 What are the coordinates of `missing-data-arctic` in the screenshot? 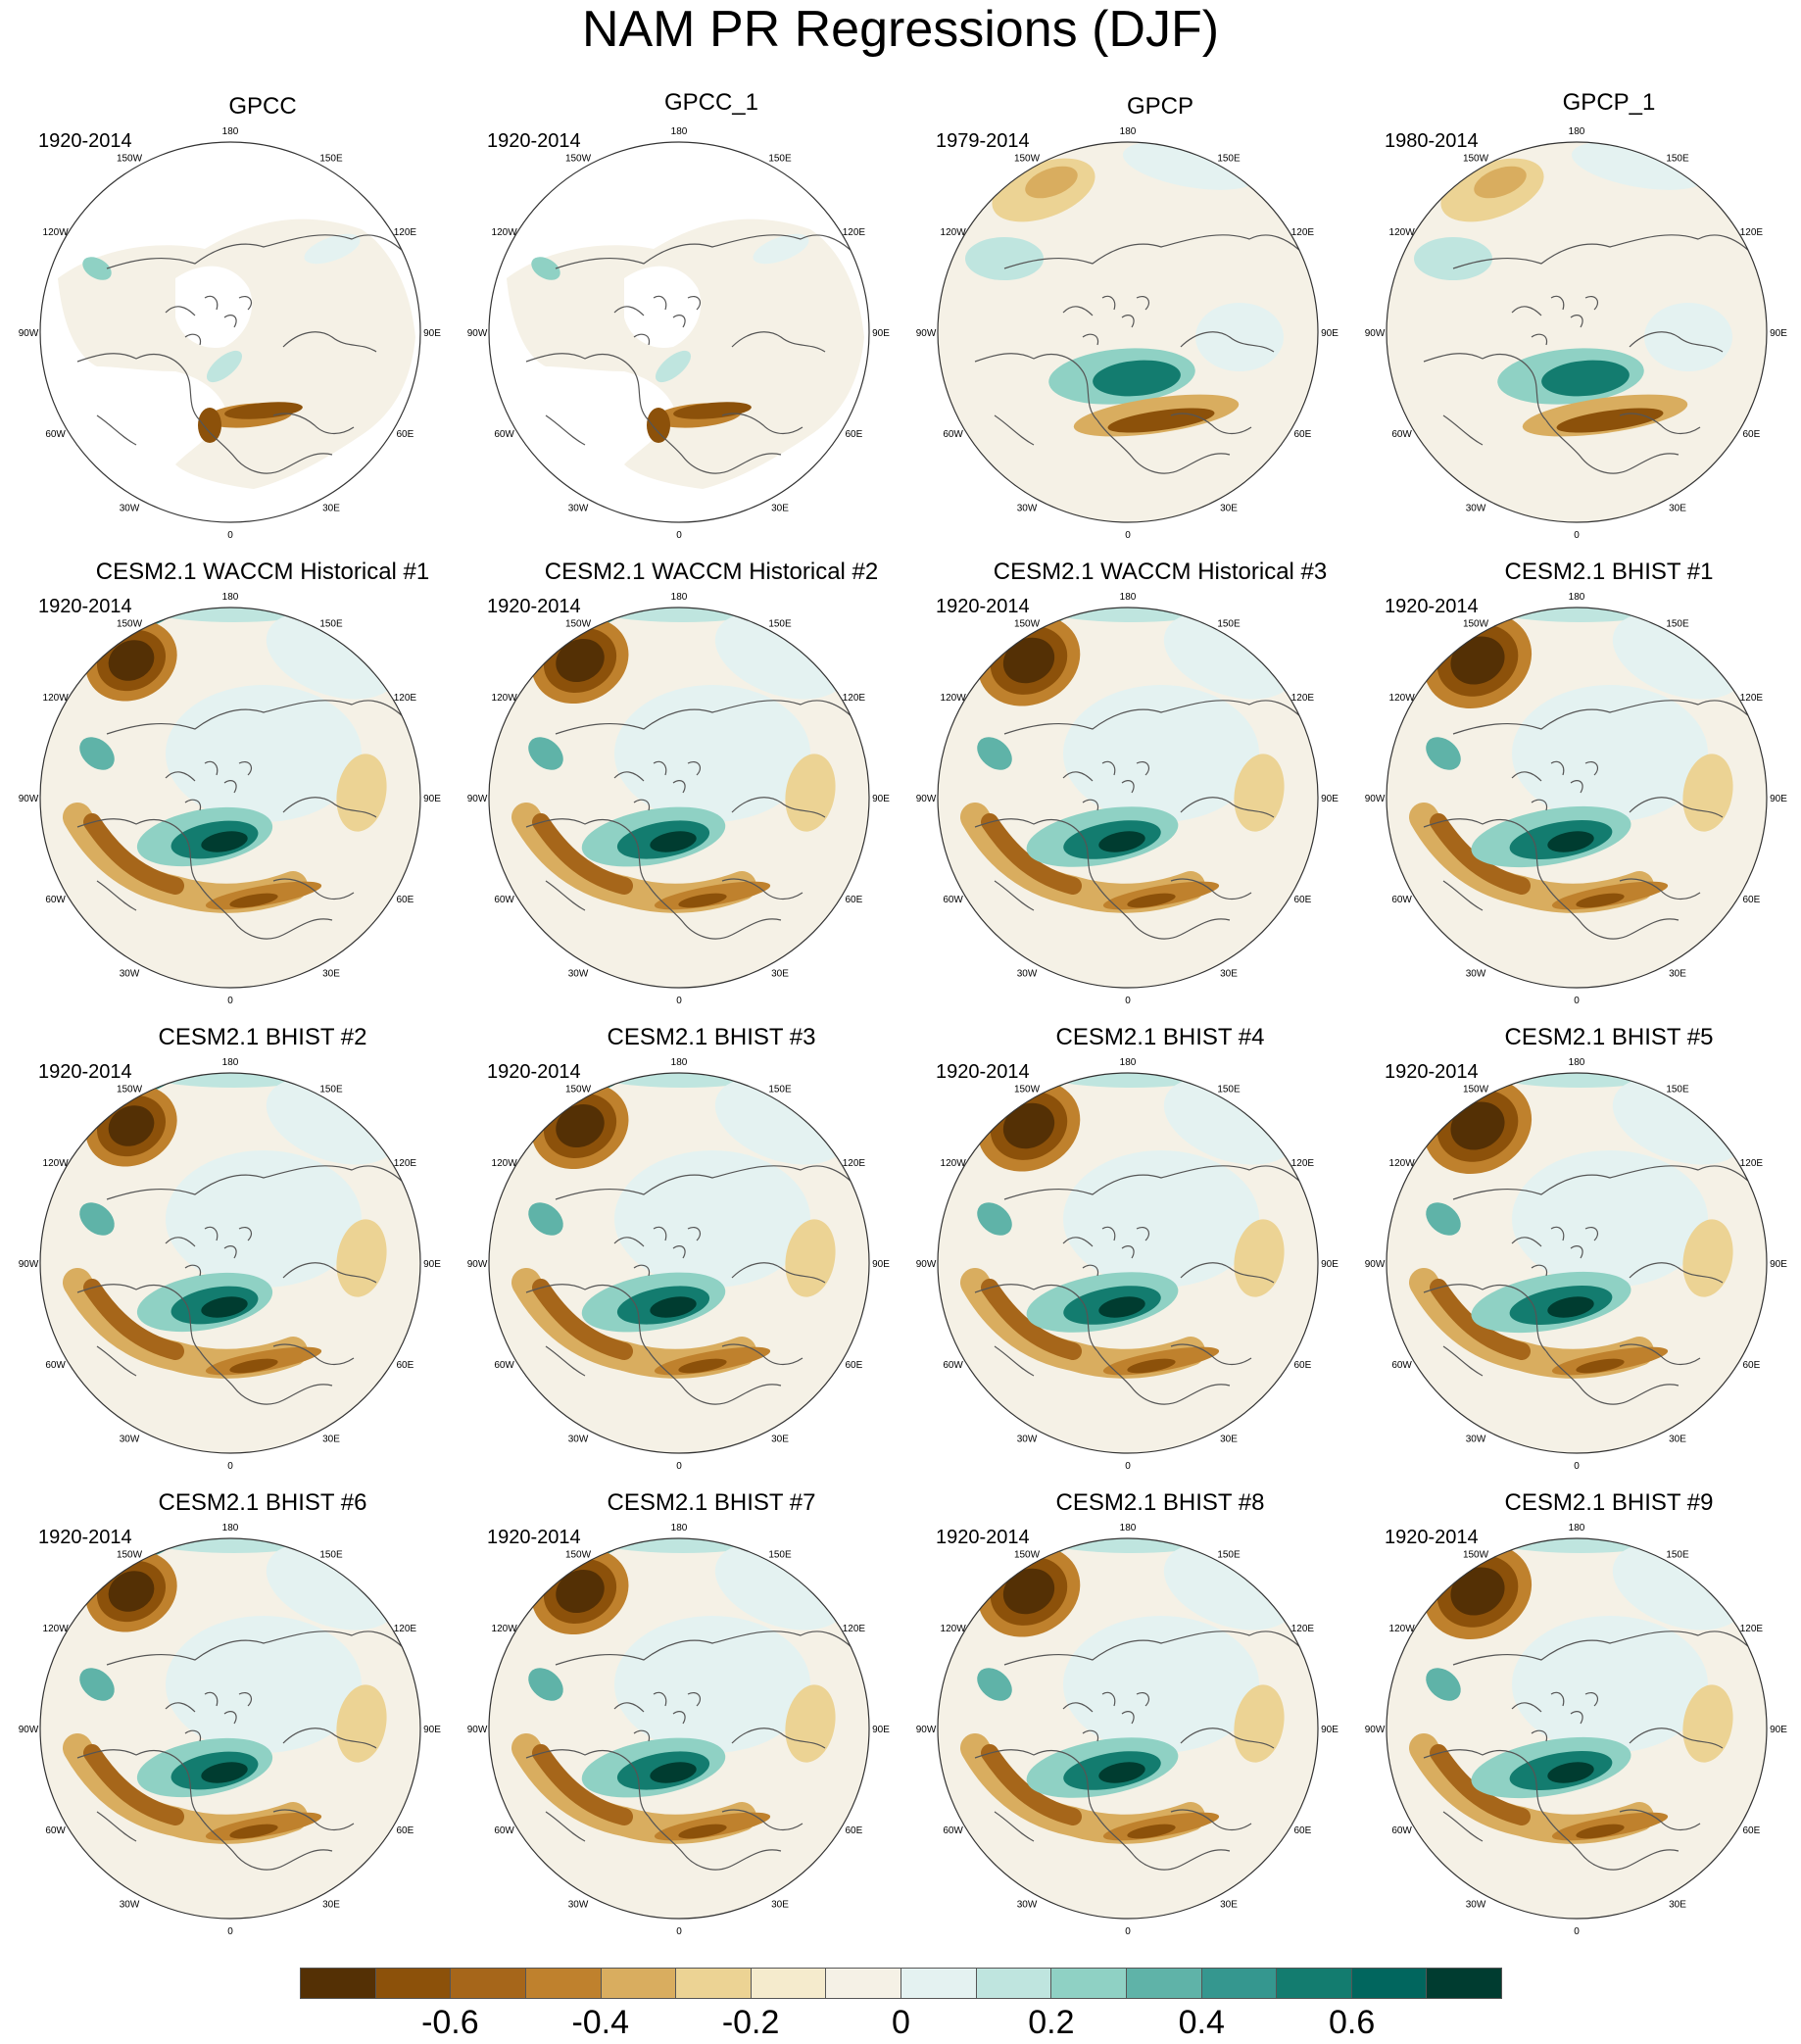 It's located at (214, 307).